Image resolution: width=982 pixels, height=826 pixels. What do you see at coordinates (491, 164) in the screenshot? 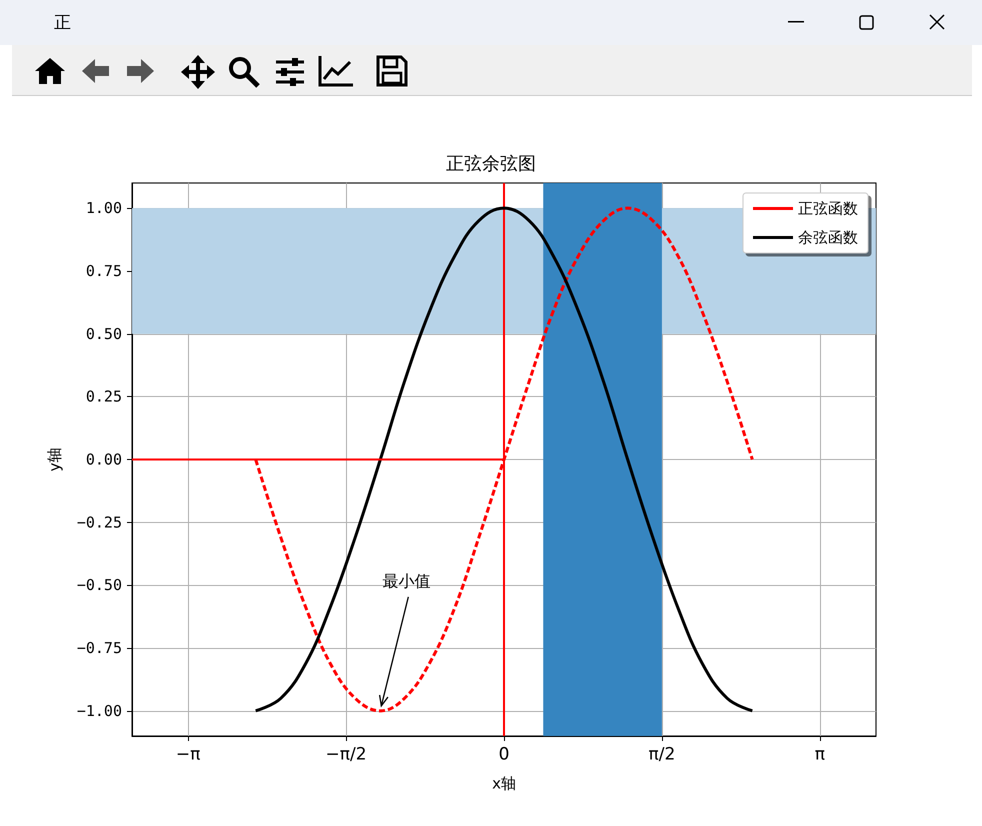
I see `chart-title: 正弦余弦图` at bounding box center [491, 164].